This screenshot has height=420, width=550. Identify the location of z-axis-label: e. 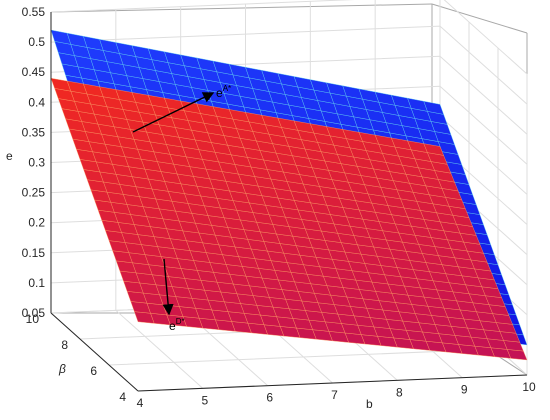
(9, 156).